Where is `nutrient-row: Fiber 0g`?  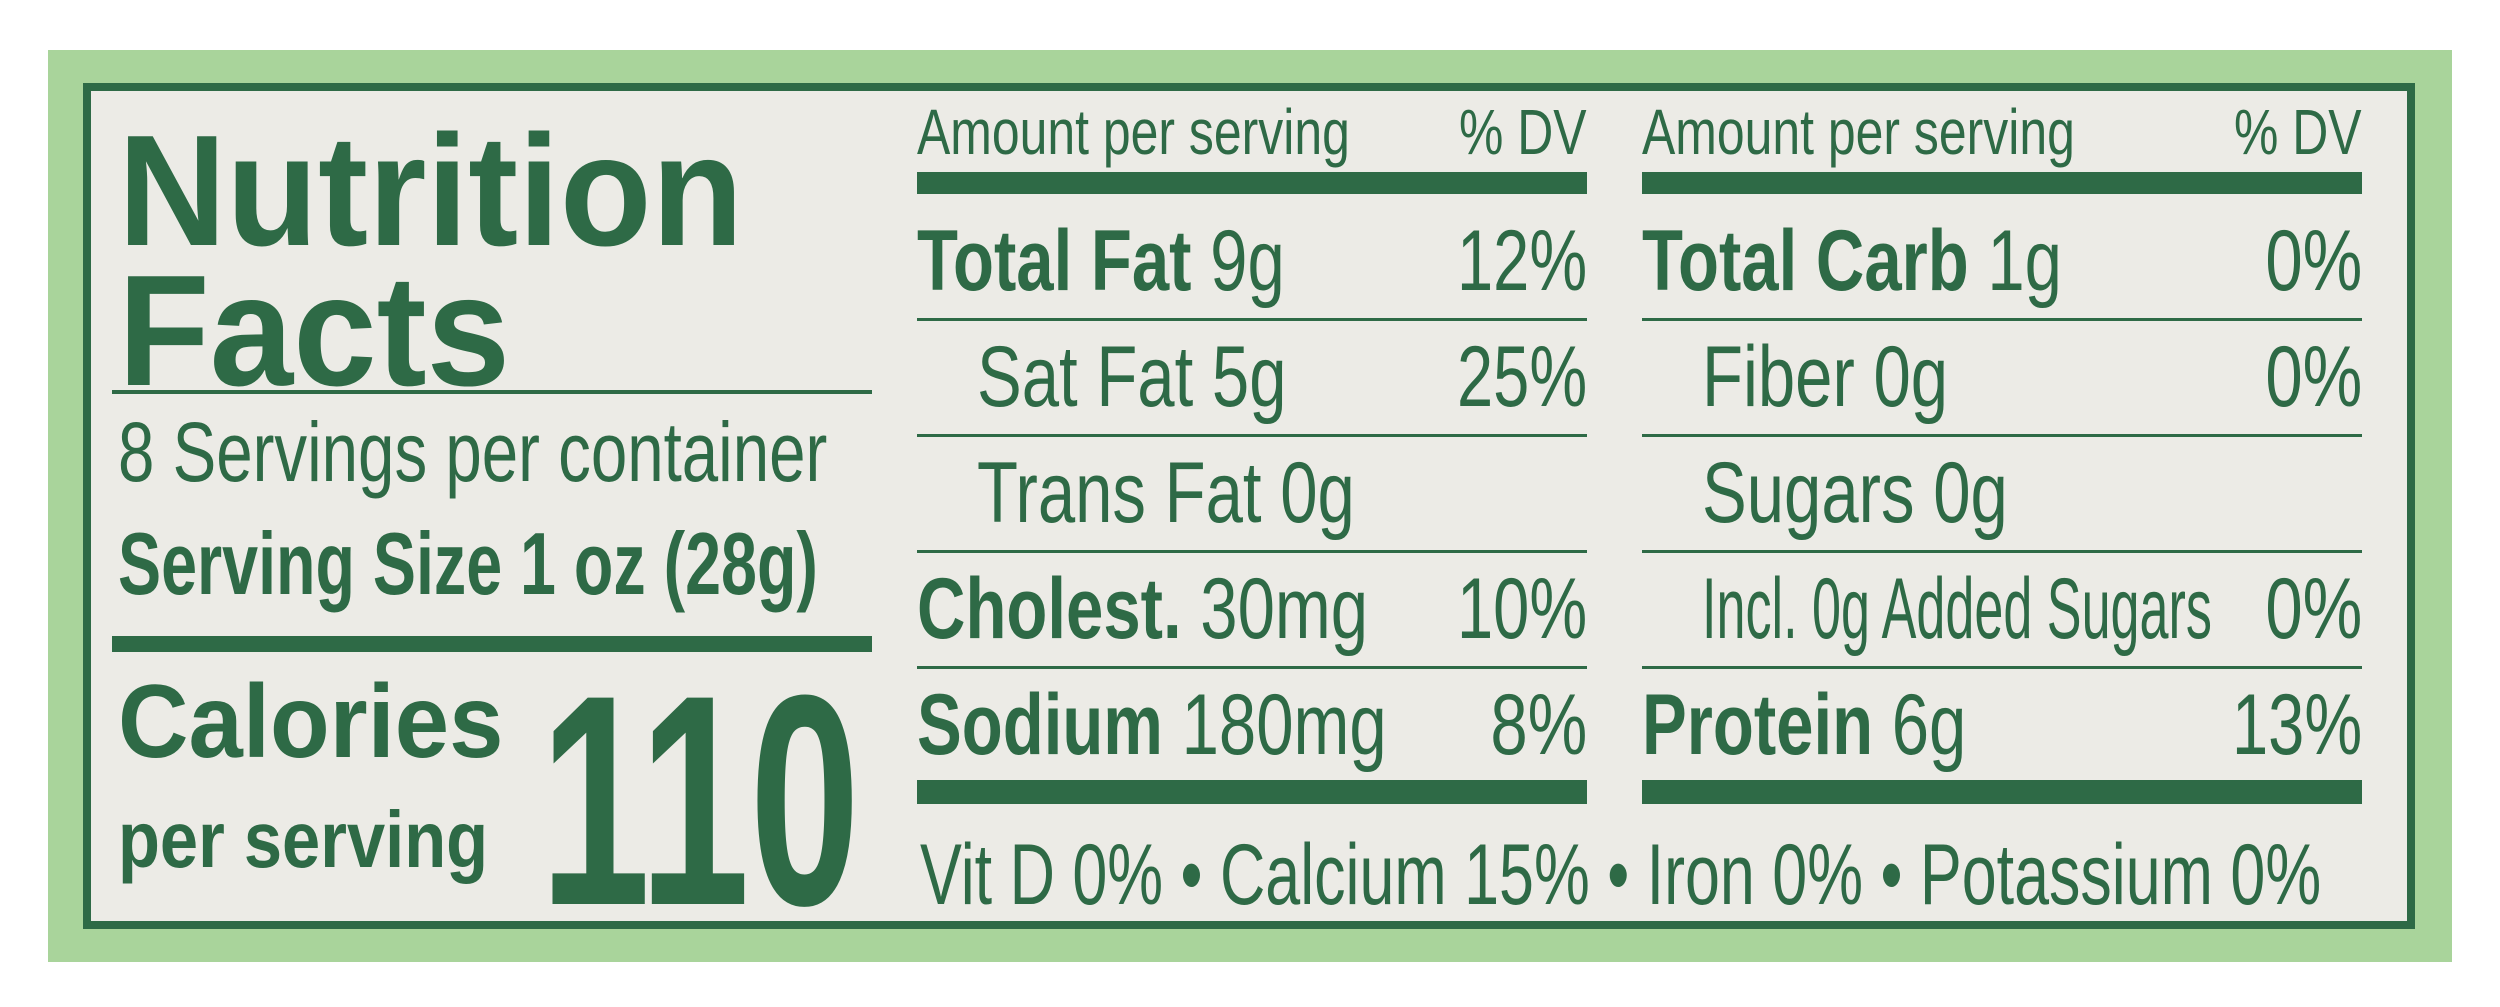 nutrient-row: Fiber 0g is located at coordinates (1825, 377).